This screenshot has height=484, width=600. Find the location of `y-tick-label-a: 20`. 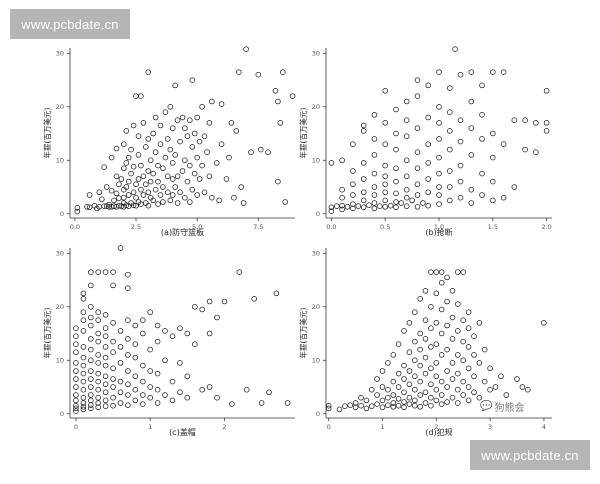

y-tick-label-a: 20 is located at coordinates (60, 107).